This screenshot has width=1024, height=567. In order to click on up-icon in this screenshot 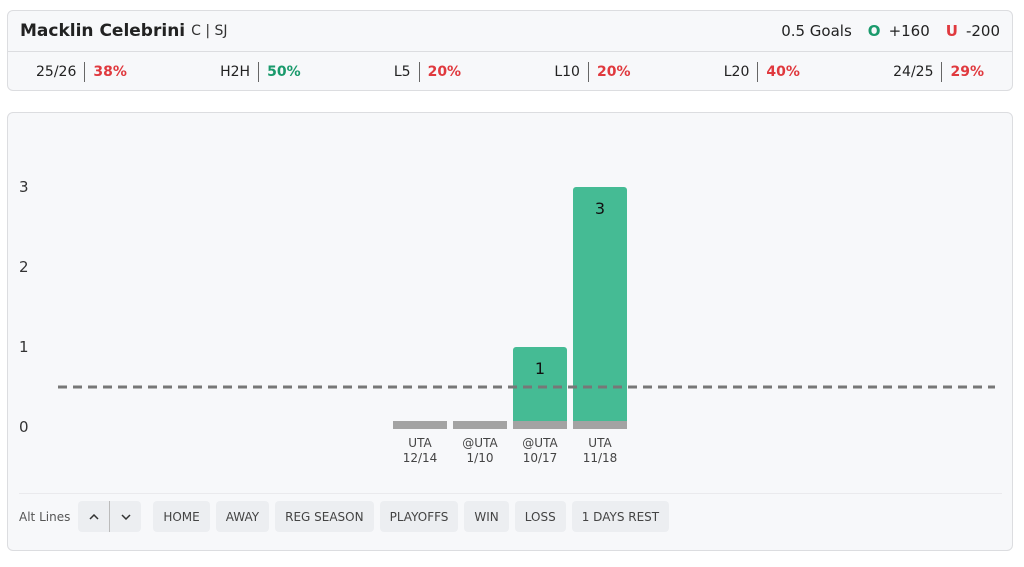, I will do `click(94, 516)`.